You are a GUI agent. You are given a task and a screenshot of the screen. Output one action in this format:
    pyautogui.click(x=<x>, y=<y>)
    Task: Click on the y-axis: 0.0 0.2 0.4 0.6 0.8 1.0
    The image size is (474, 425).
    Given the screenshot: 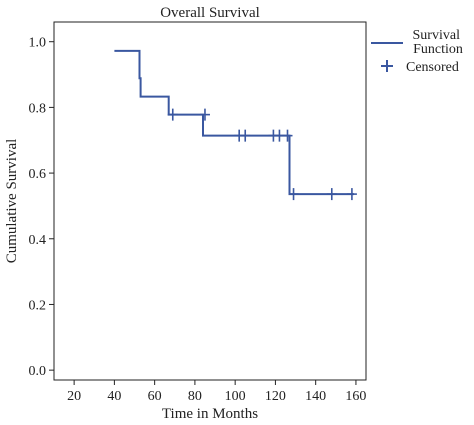 What is the action you would take?
    pyautogui.click(x=41, y=207)
    